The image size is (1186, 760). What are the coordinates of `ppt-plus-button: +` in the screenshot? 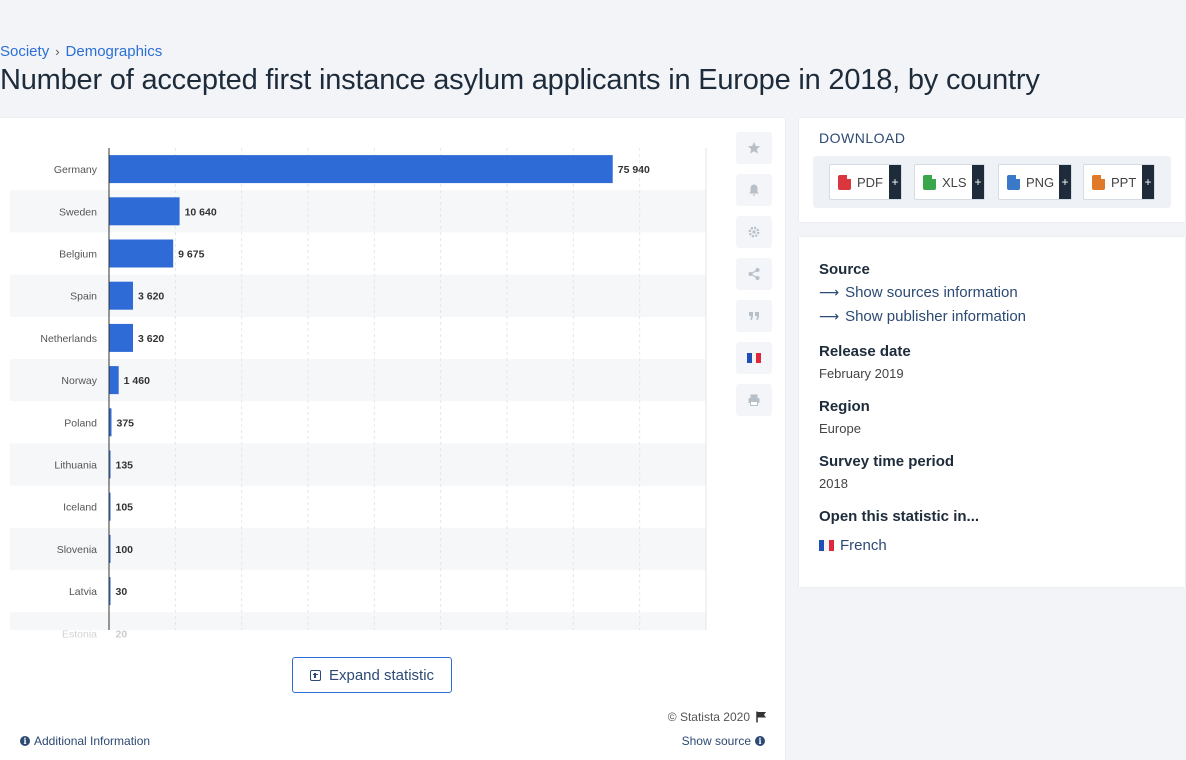 It's located at (1148, 182).